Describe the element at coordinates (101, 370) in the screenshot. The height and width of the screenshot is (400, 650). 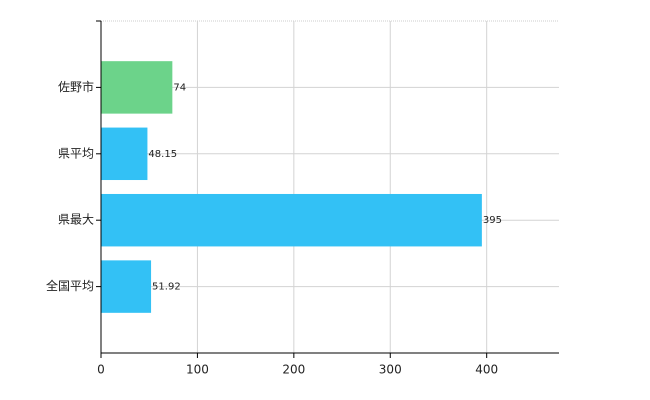
I see `x-tick-label: 0` at that location.